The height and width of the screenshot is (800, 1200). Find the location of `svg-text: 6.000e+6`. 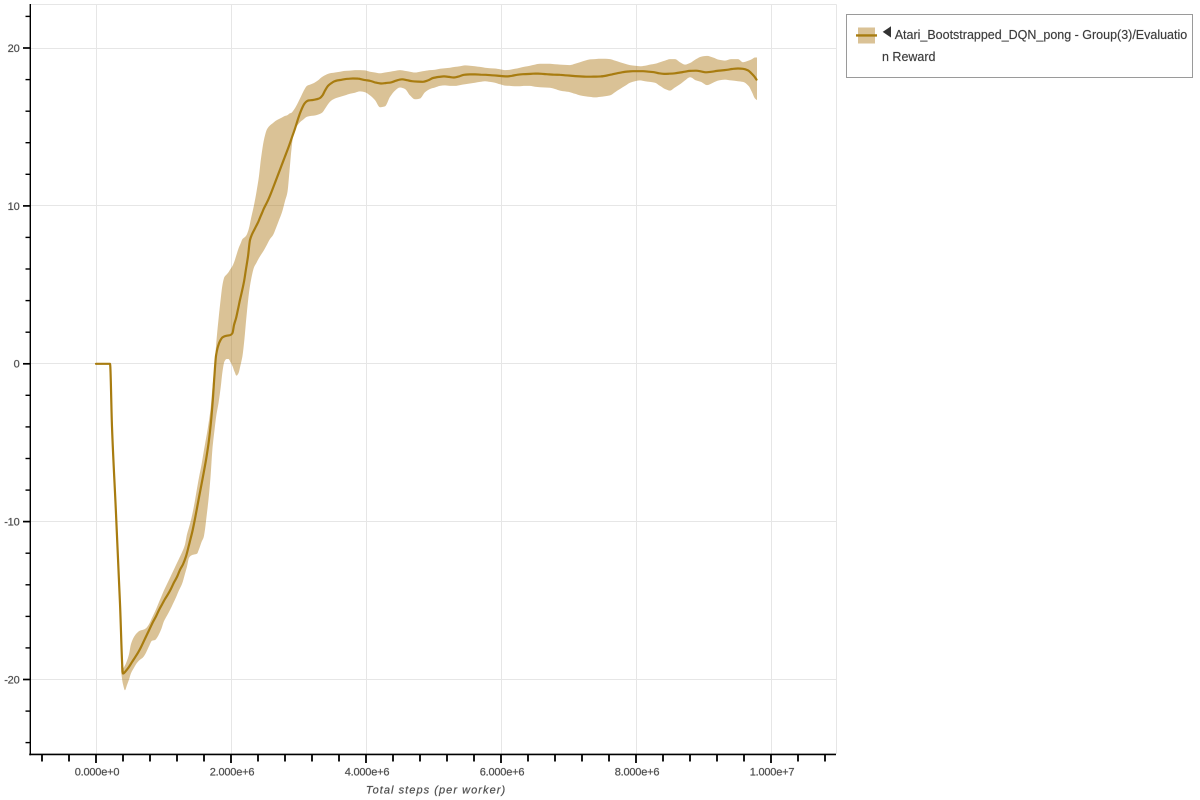

svg-text: 6.000e+6 is located at coordinates (502, 773).